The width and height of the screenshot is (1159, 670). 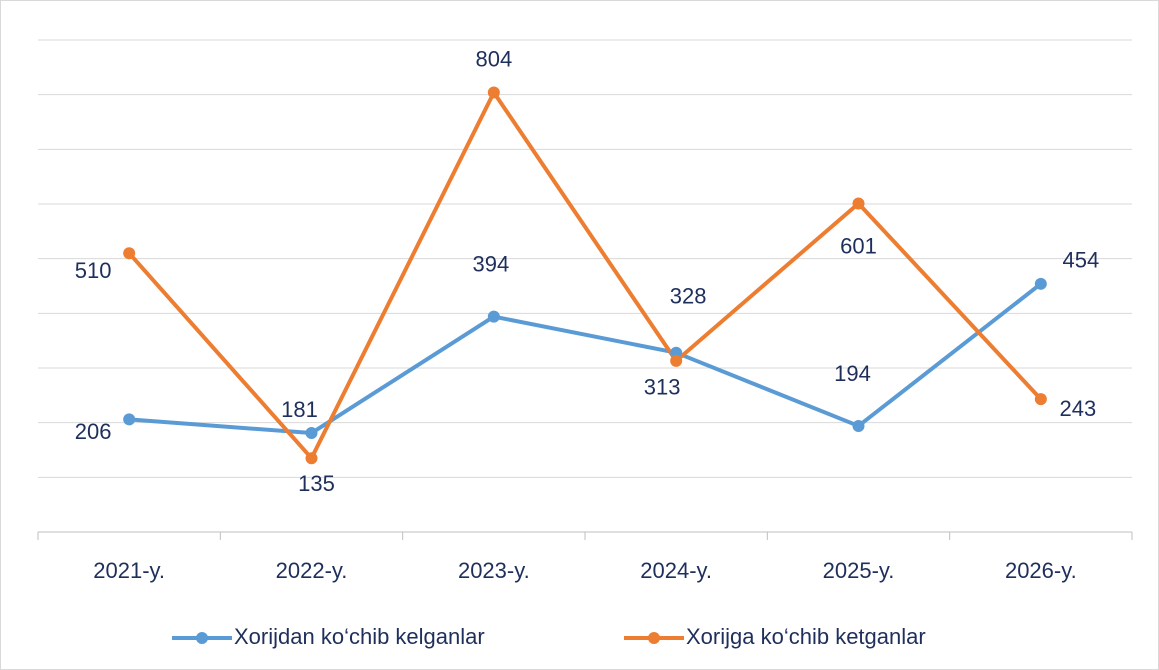 I want to click on data-label: 181, so click(x=299, y=409).